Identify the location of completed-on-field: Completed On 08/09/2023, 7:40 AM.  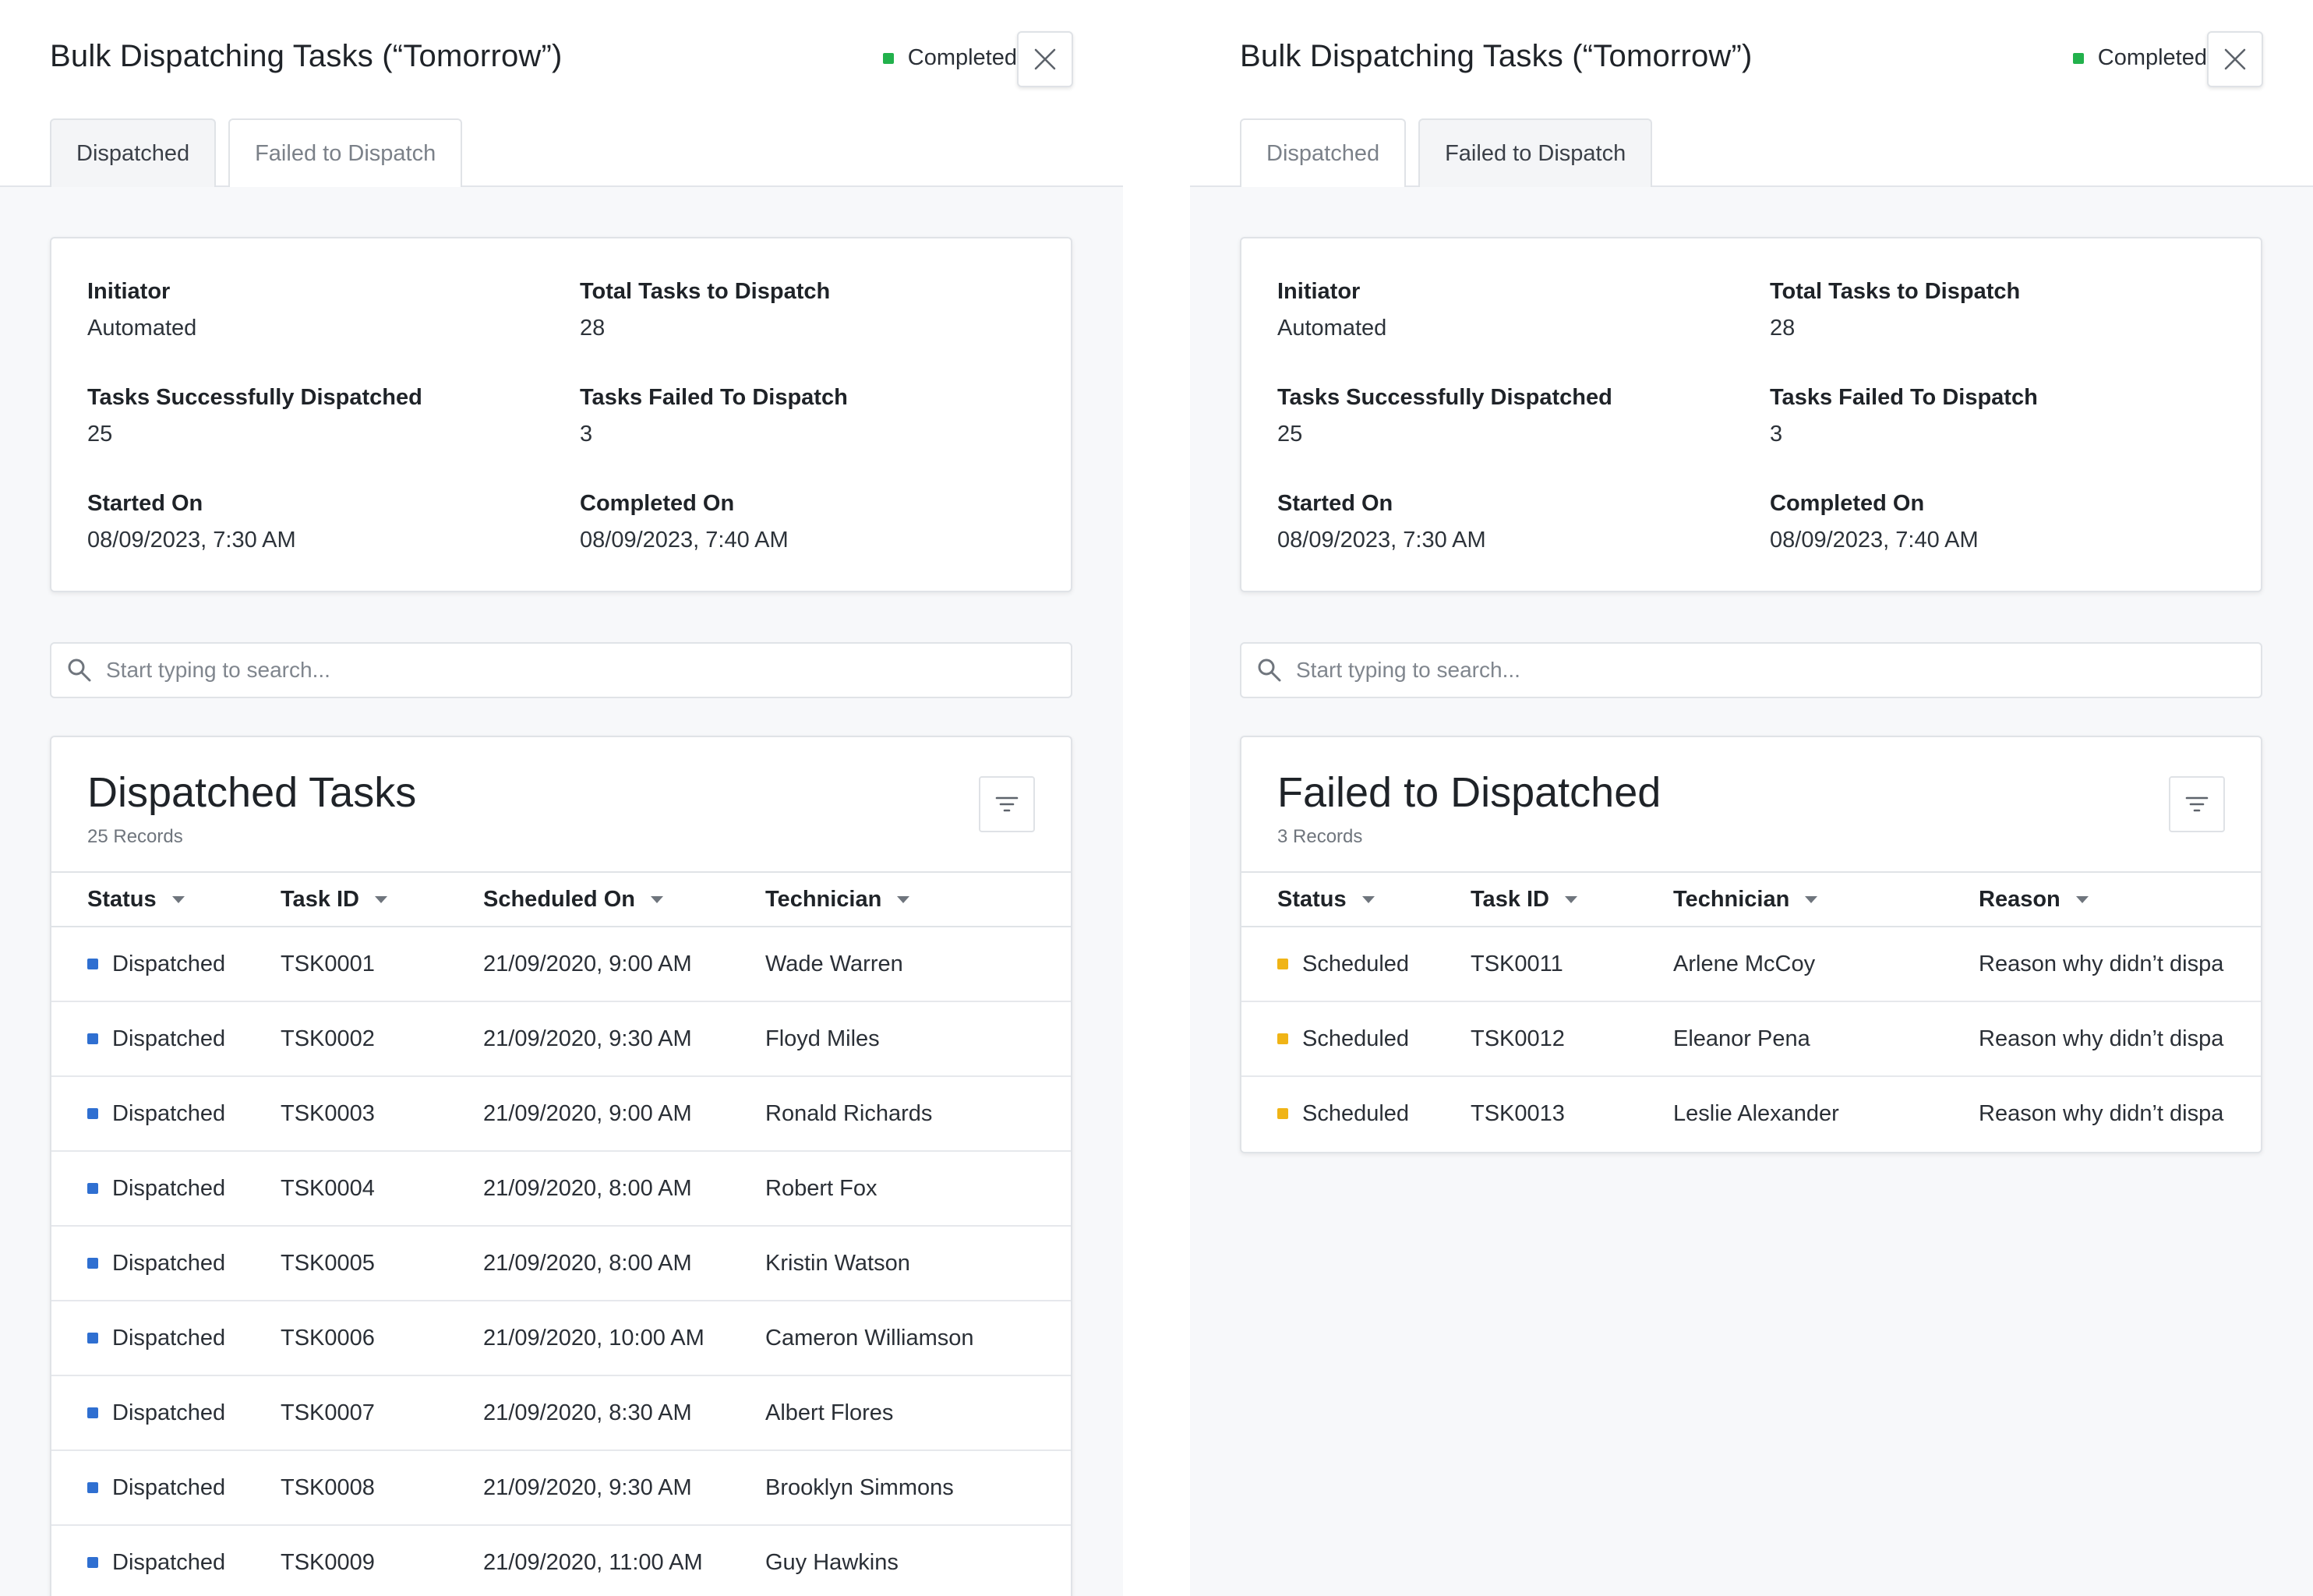
(1988, 522).